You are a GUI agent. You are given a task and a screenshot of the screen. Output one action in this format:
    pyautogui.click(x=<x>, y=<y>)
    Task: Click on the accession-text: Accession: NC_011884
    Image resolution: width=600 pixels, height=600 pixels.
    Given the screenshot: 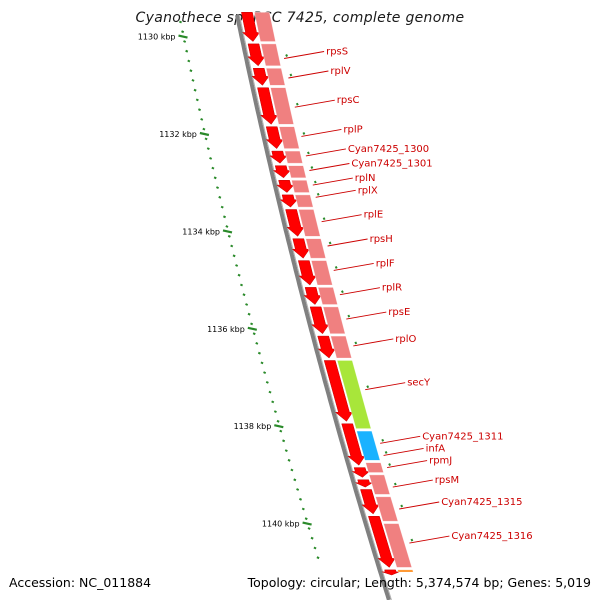 What is the action you would take?
    pyautogui.click(x=80, y=582)
    